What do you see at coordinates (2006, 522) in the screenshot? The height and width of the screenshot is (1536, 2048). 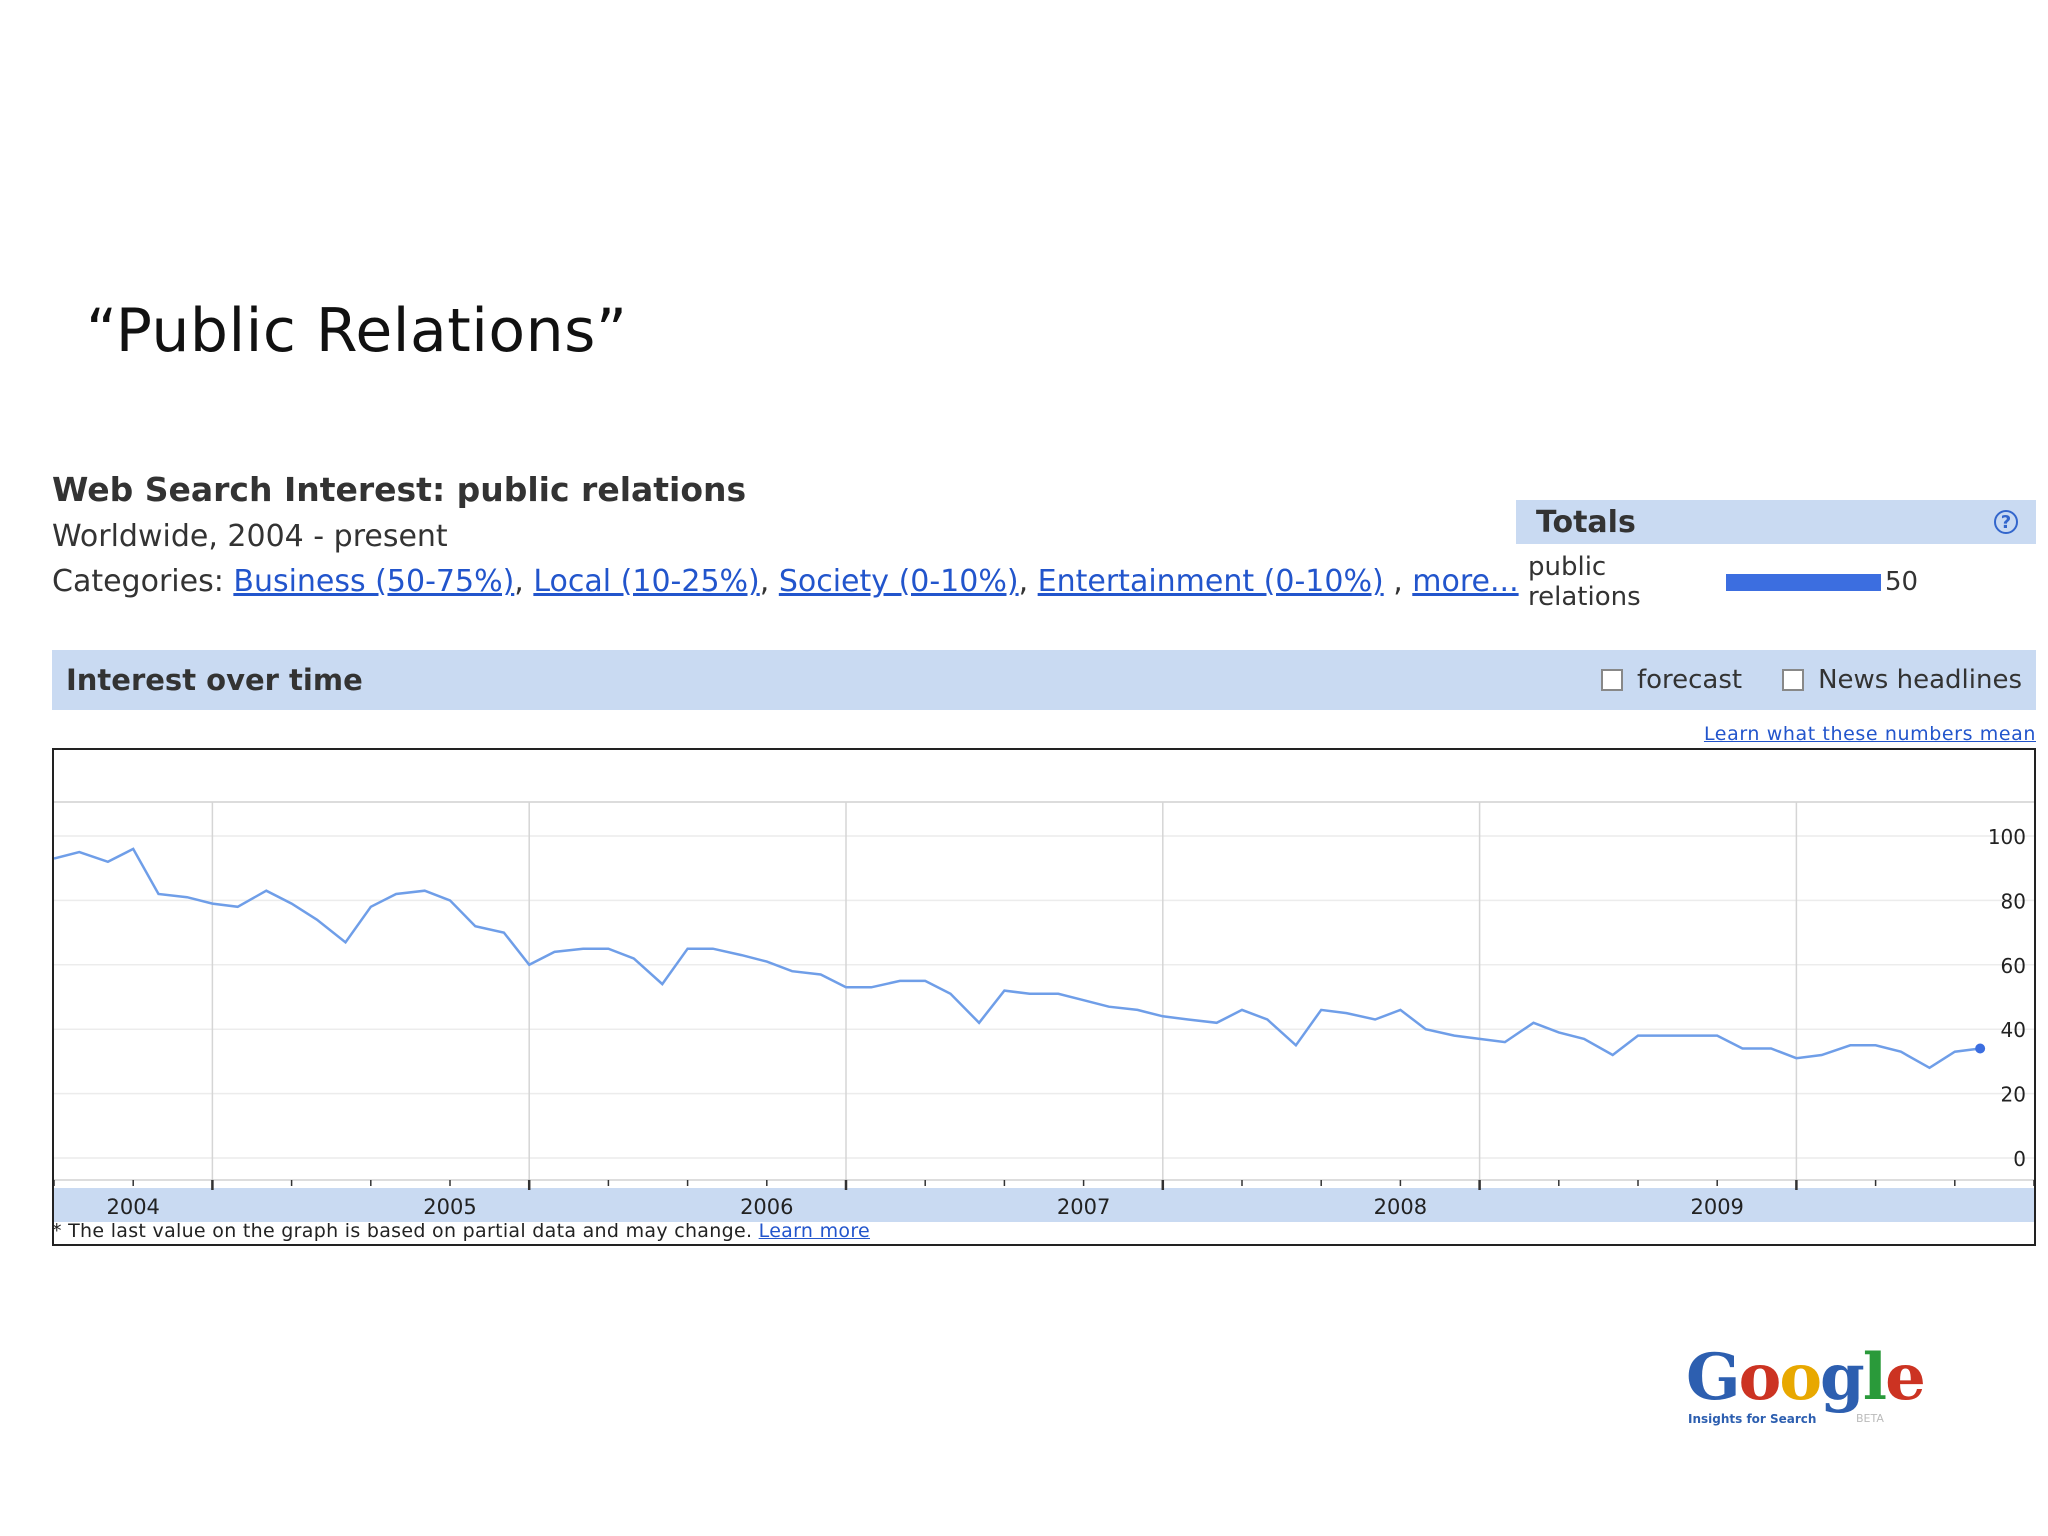 I see `help-icon: ?` at bounding box center [2006, 522].